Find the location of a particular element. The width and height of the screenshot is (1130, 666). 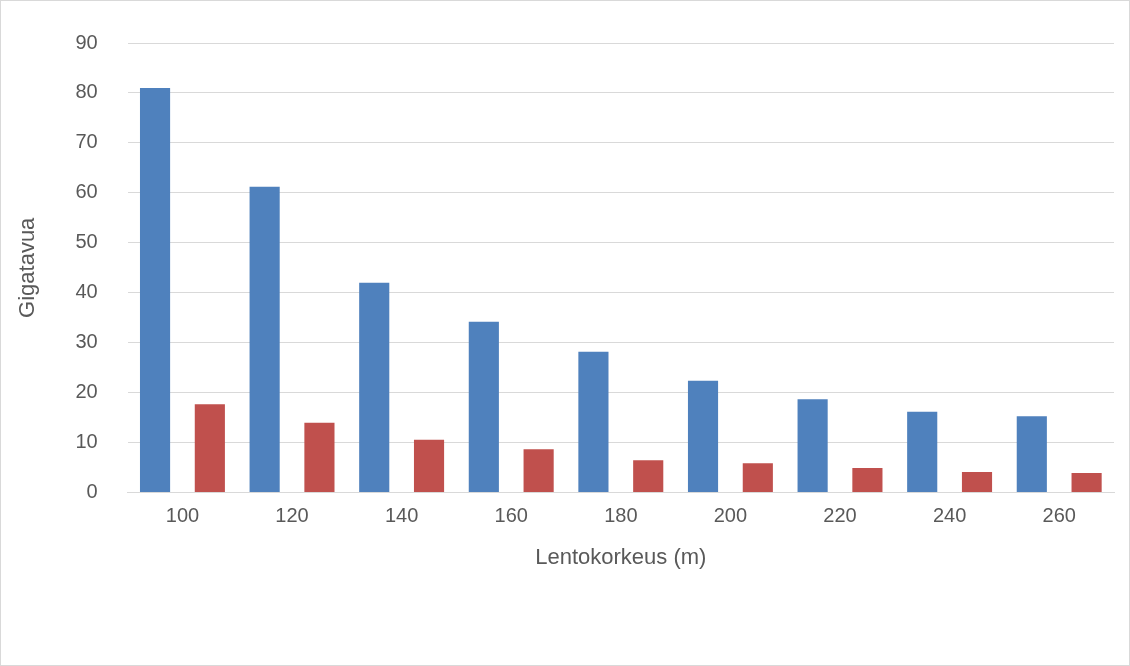

y-tick-label: 90 is located at coordinates (86, 41).